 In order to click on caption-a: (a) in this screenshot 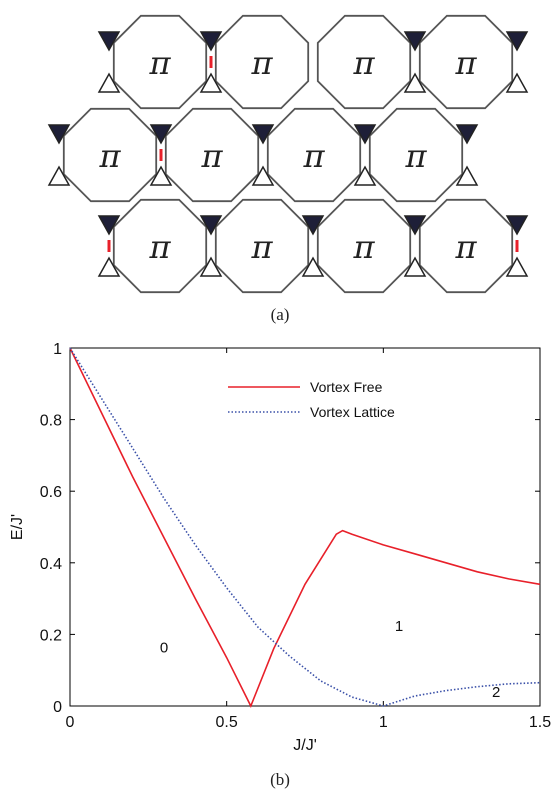, I will do `click(280, 314)`.